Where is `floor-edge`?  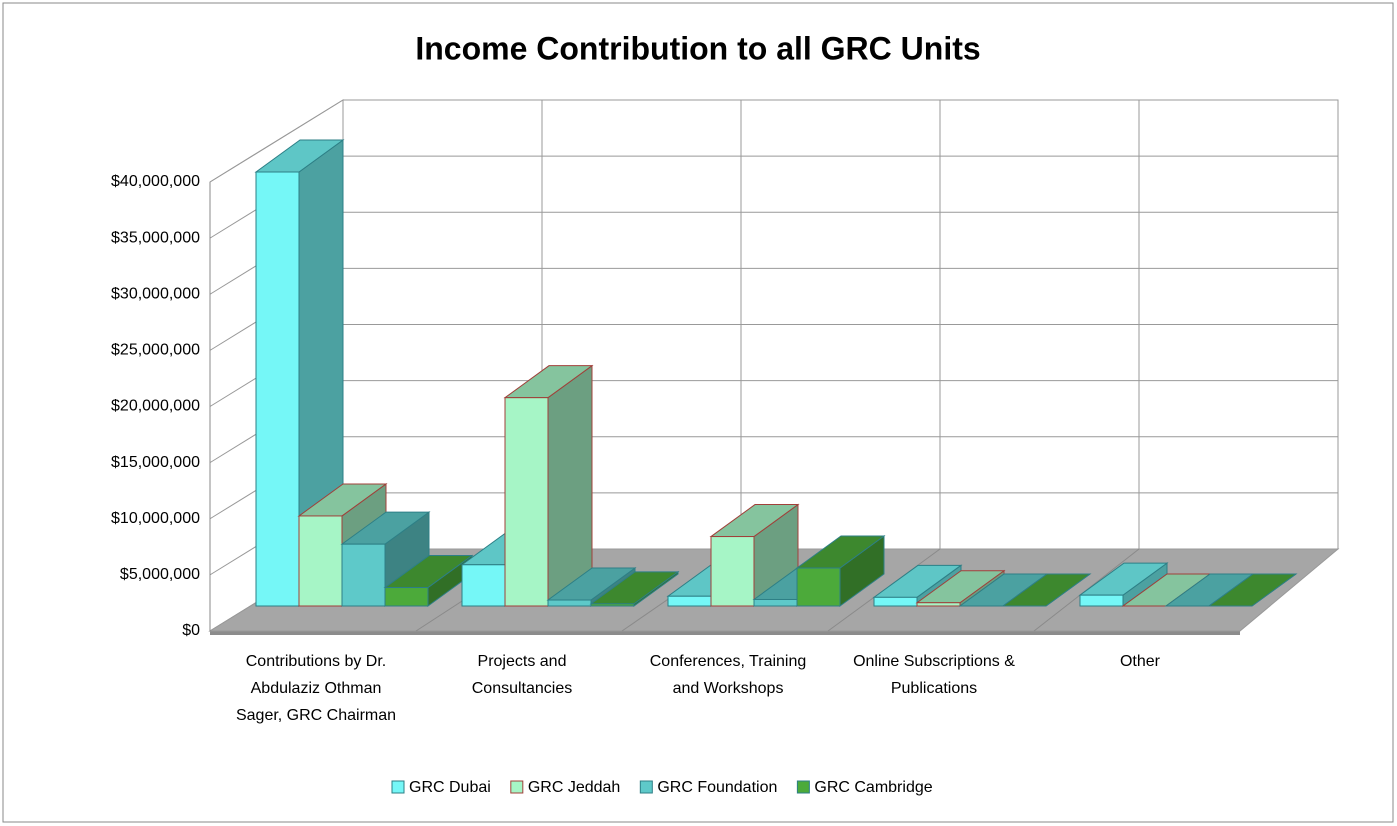 floor-edge is located at coordinates (725, 633).